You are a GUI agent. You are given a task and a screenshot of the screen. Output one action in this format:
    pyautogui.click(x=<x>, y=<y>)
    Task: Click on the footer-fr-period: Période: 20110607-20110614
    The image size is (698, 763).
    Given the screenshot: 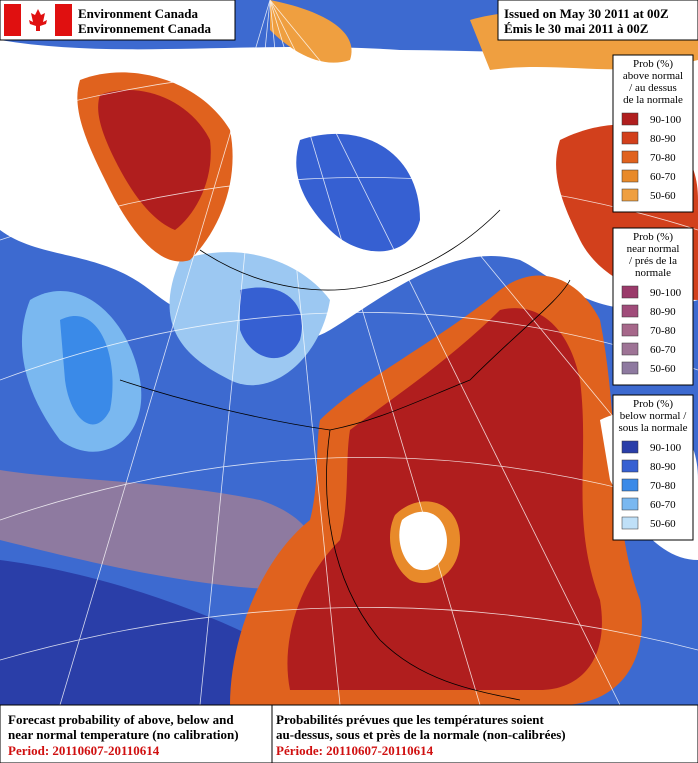 What is the action you would take?
    pyautogui.click(x=355, y=750)
    